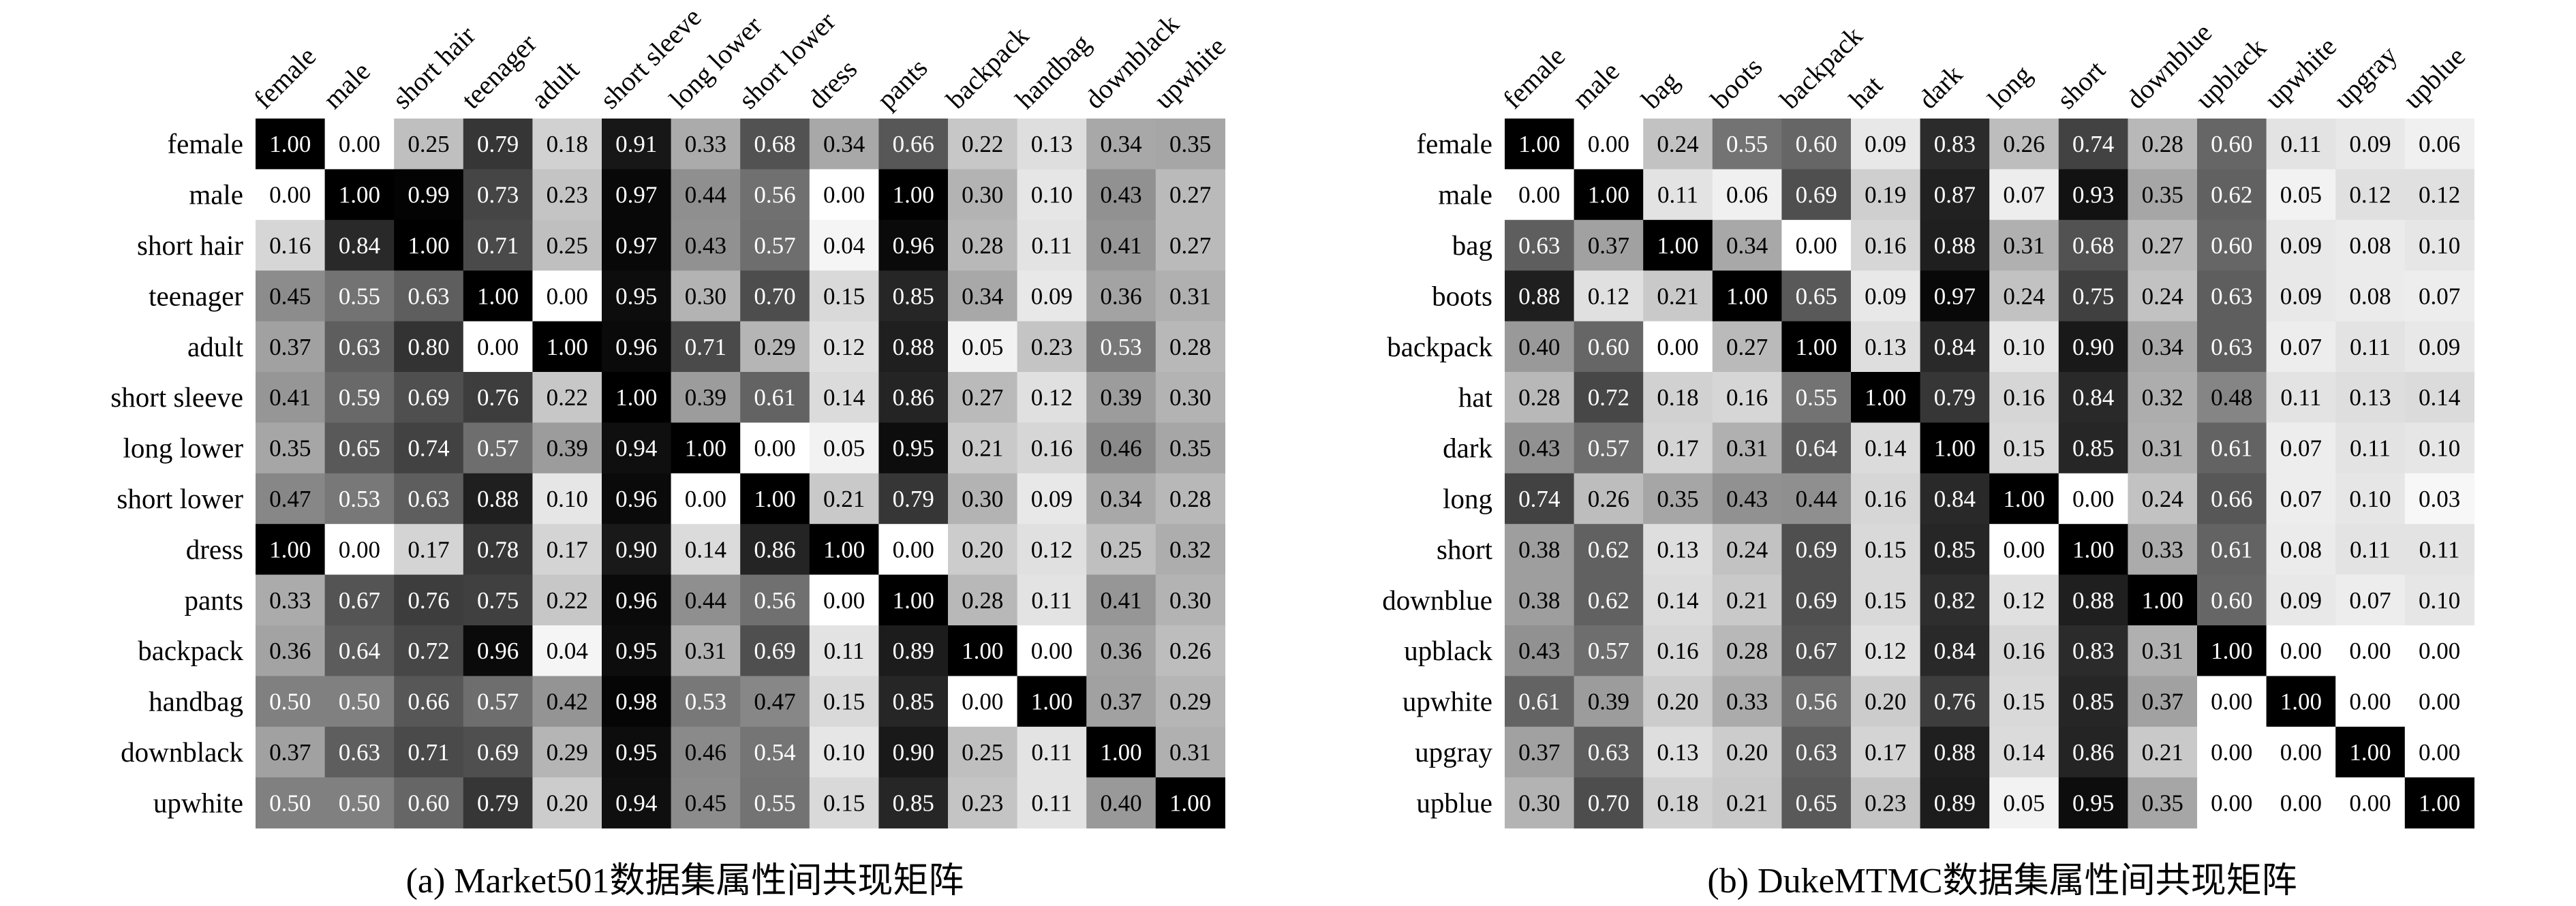  What do you see at coordinates (498, 702) in the screenshot?
I see `heatmap-a-cell-value: 0.57` at bounding box center [498, 702].